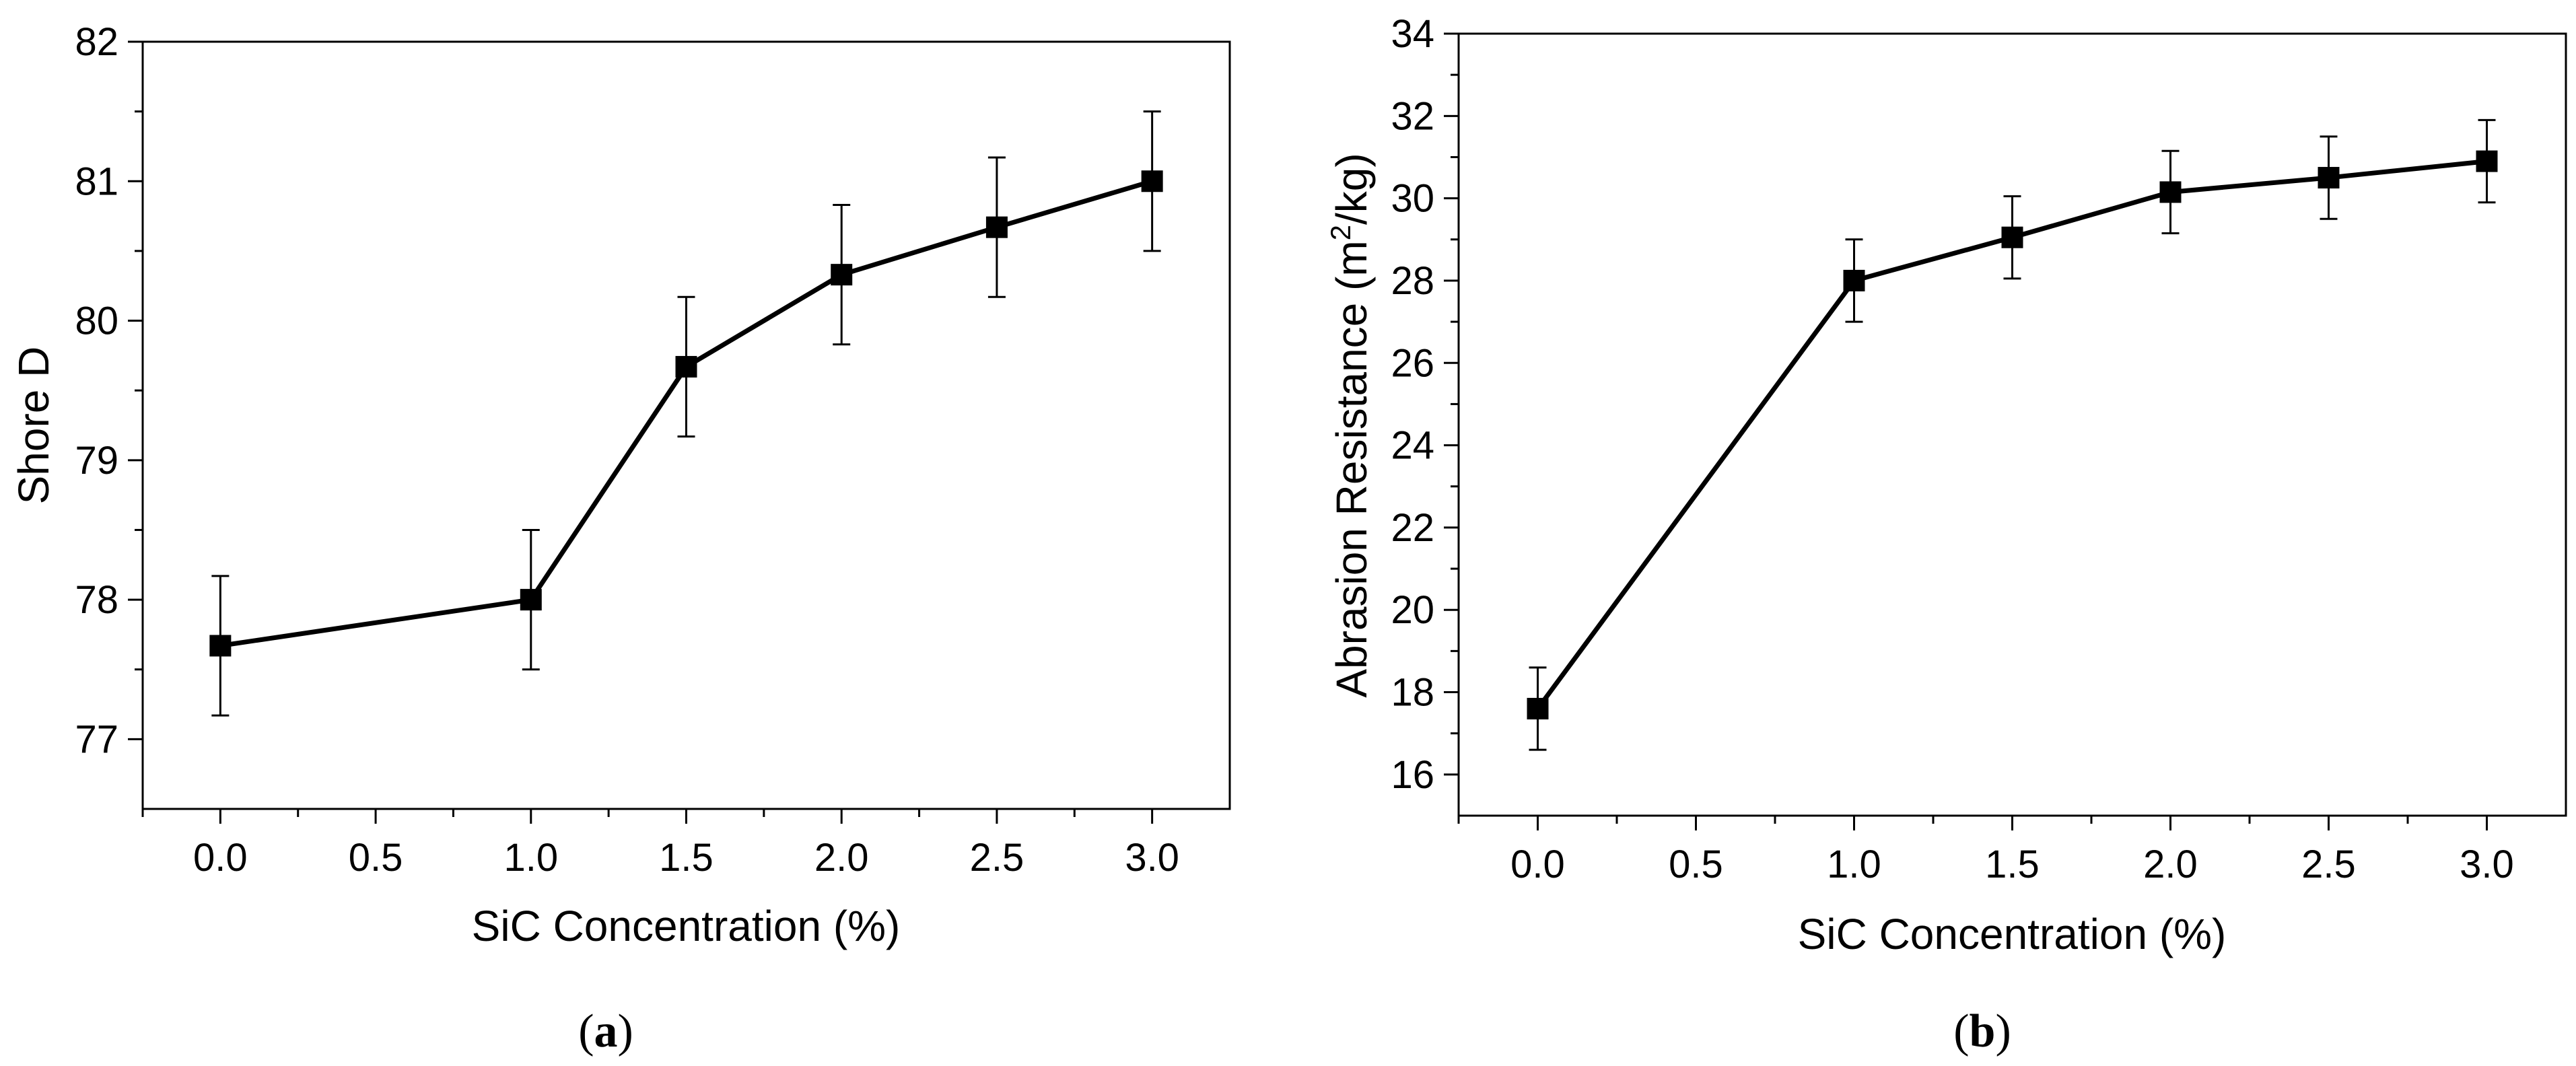  What do you see at coordinates (686, 926) in the screenshot?
I see `x-axis-label-a: SiC Concentration (%)` at bounding box center [686, 926].